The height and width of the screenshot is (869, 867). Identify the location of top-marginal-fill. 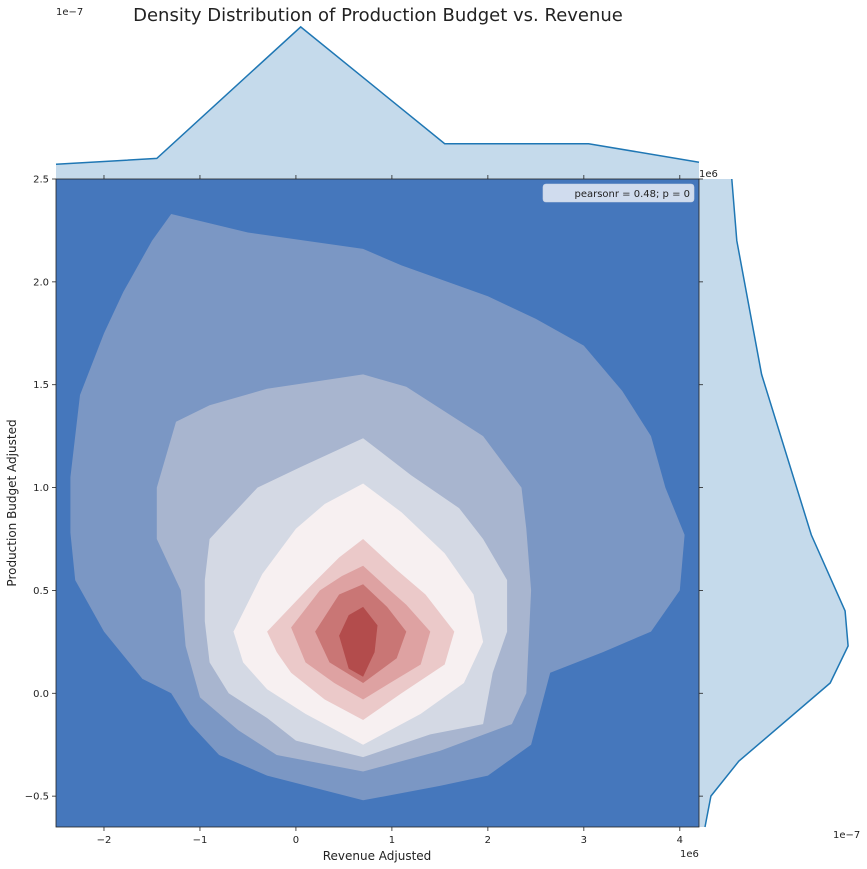
(377, 103).